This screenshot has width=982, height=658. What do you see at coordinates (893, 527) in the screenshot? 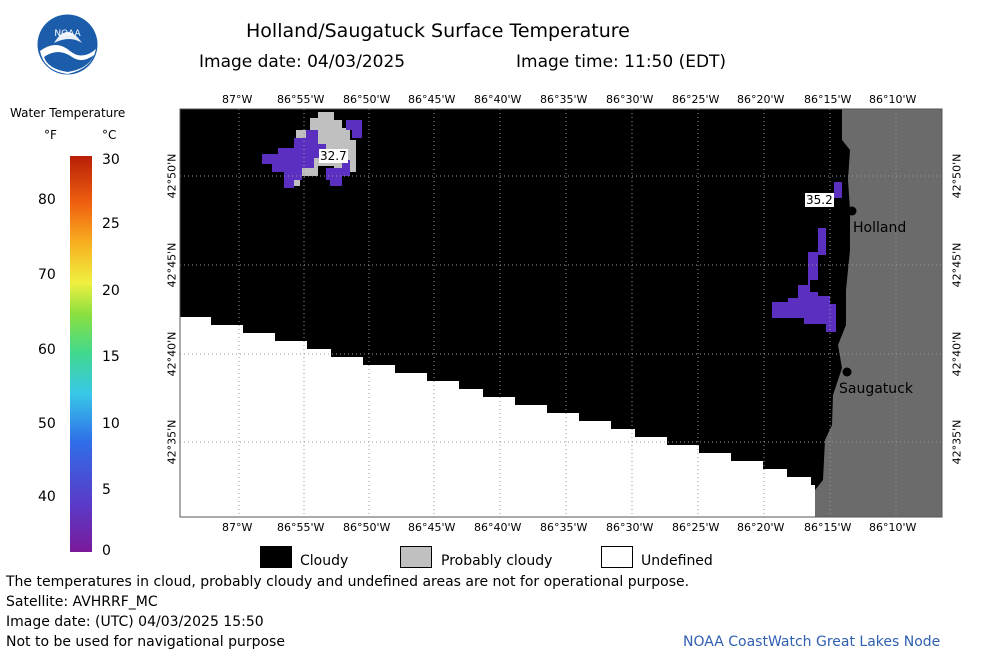
I see `bottom-lon-label: 86°10'W` at bounding box center [893, 527].